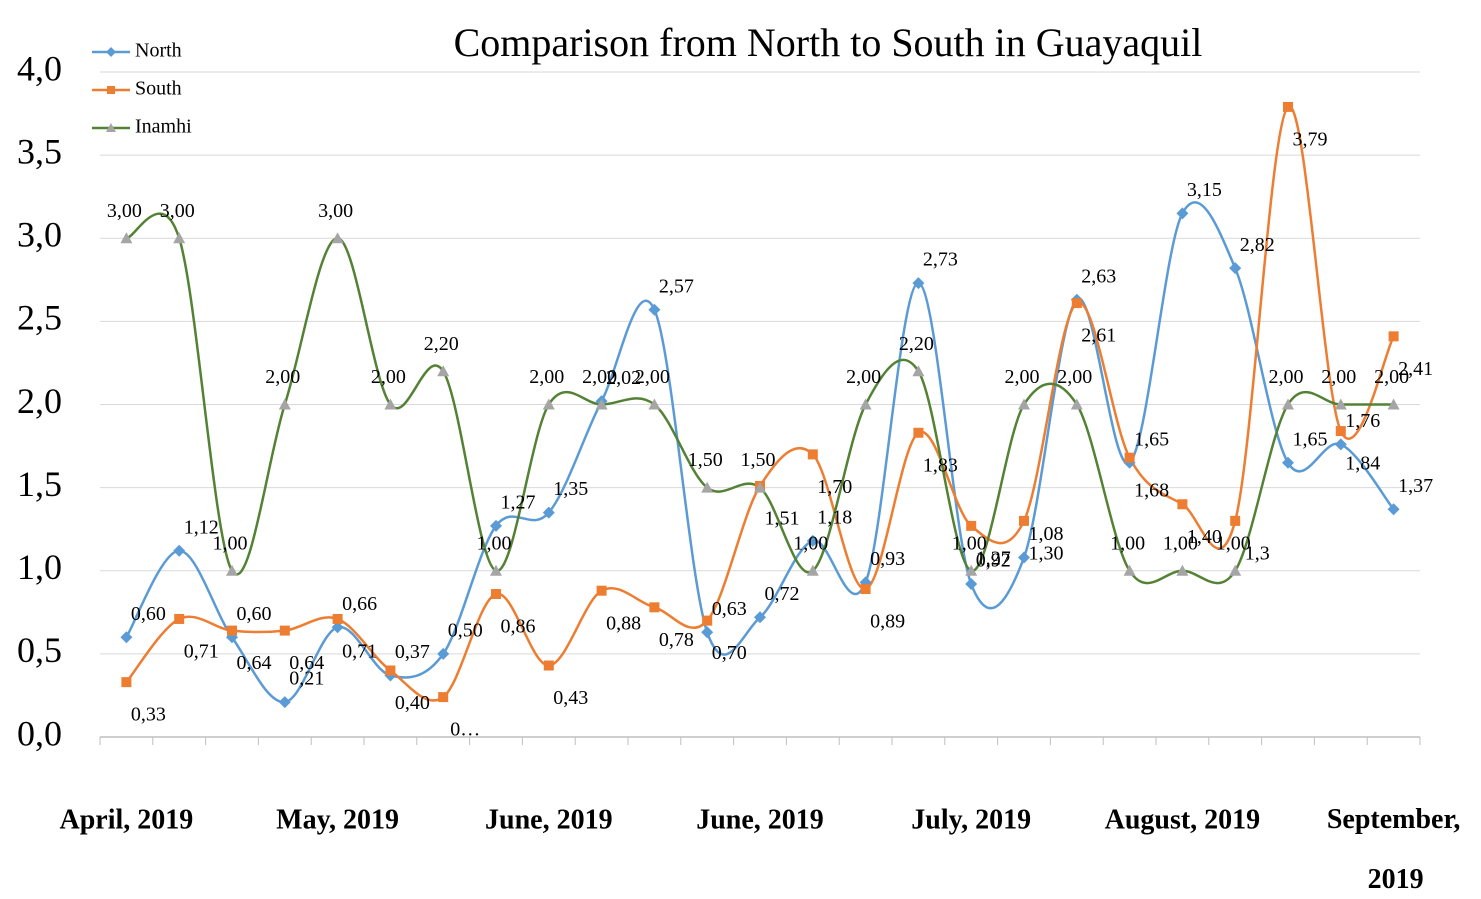 This screenshot has height=899, width=1481. Describe the element at coordinates (158, 89) in the screenshot. I see `legend-label: South` at that location.